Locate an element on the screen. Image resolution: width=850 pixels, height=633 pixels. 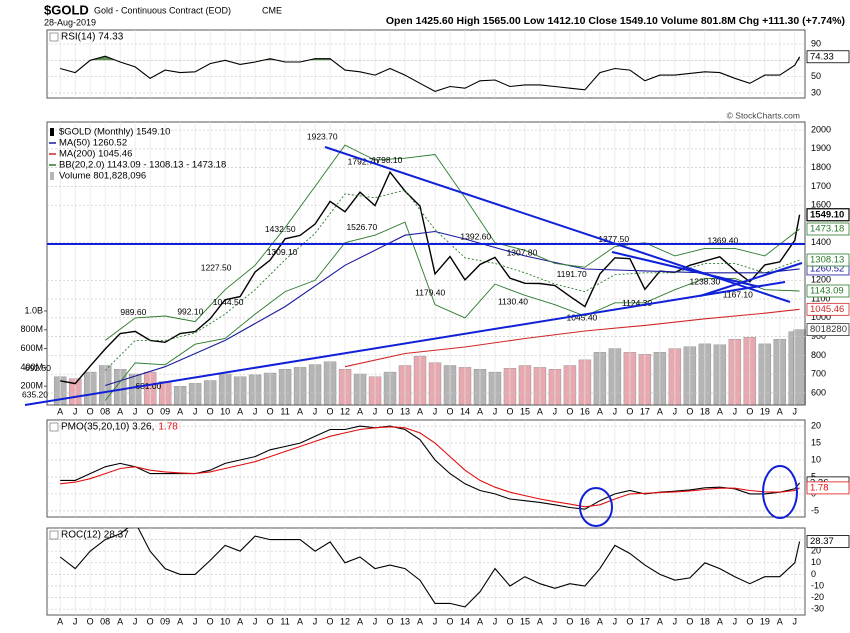
legend-swatch is located at coordinates (52, 132).